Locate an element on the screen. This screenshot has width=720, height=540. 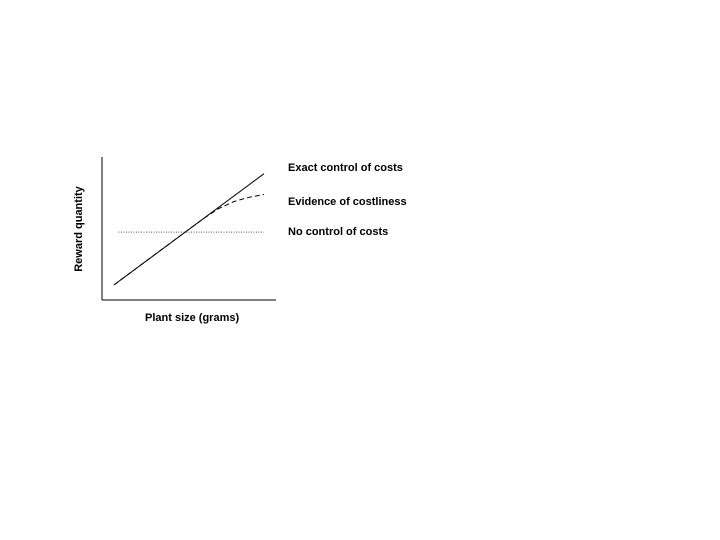
legend-label-evidence-of-costliness: Evidence of costliness is located at coordinates (347, 202).